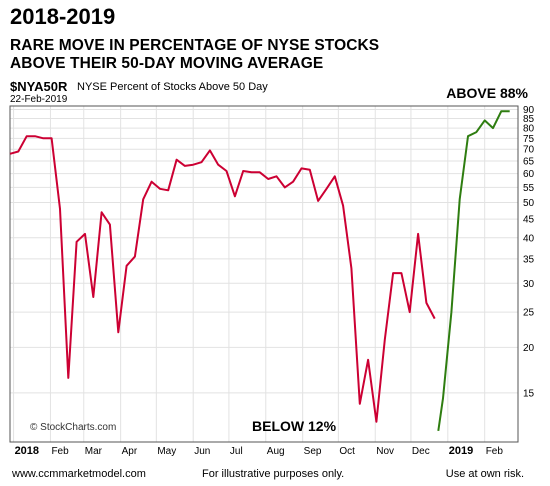  I want to click on y-tick-label: 70, so click(529, 150).